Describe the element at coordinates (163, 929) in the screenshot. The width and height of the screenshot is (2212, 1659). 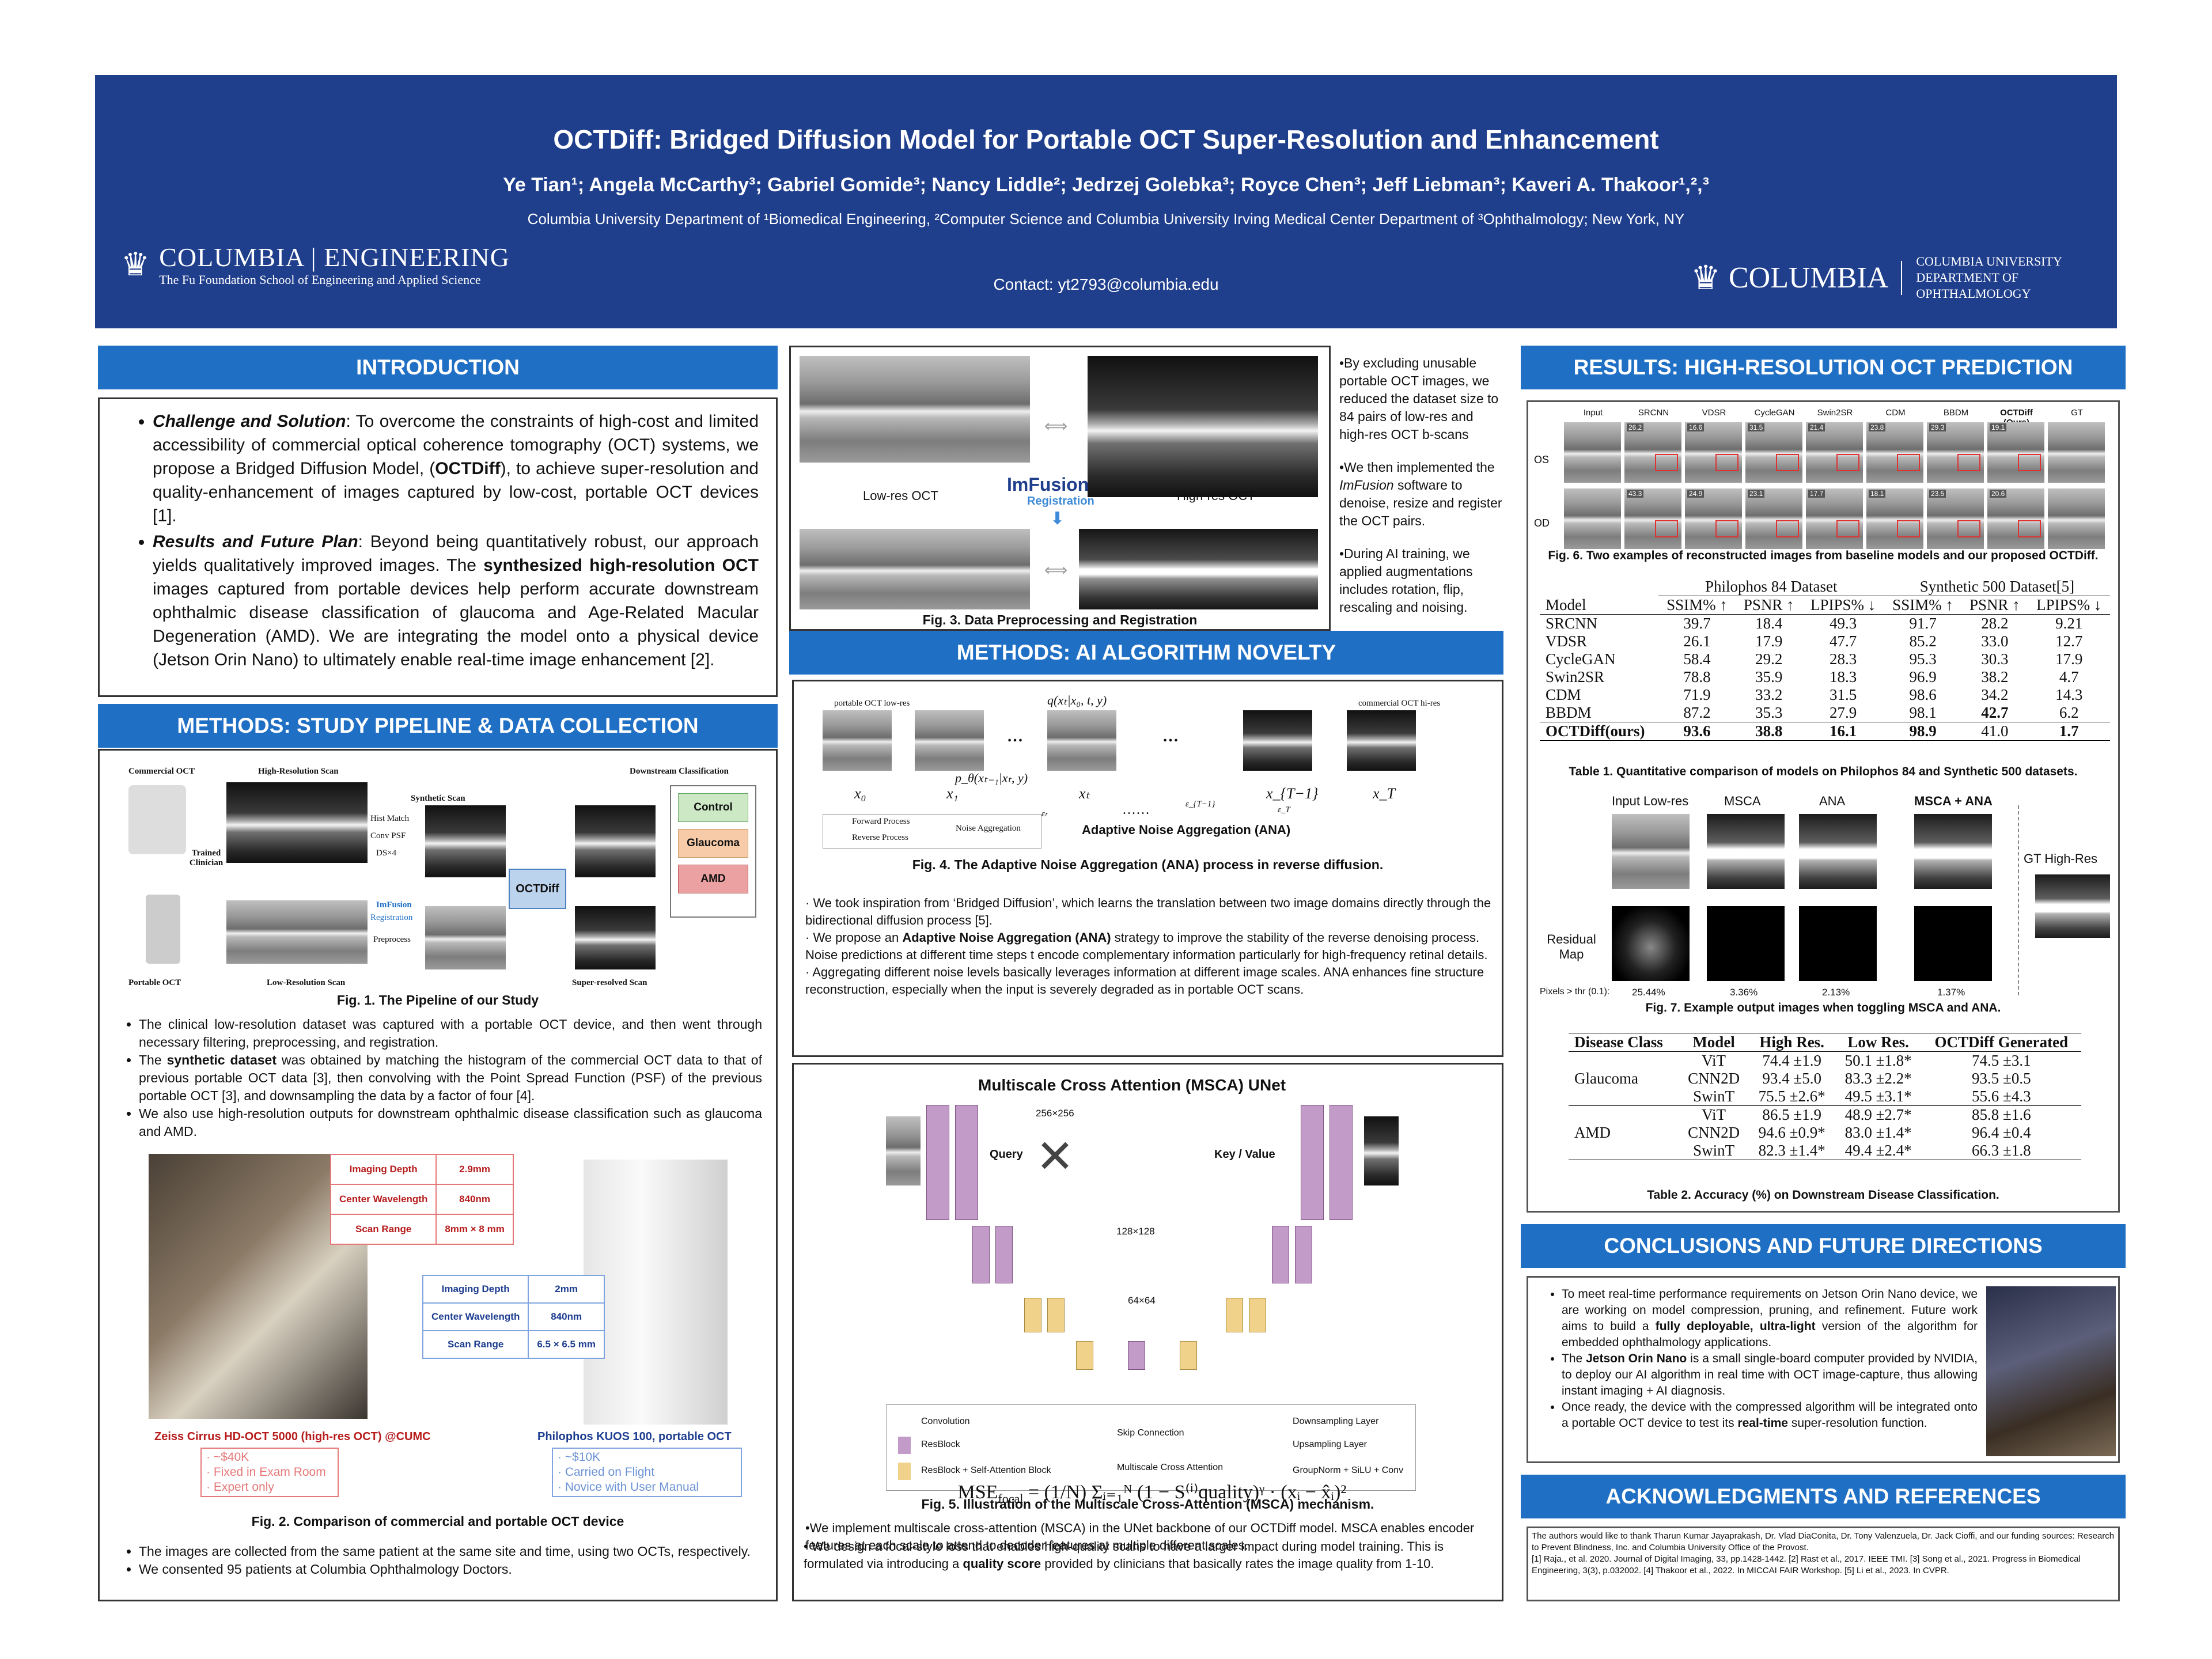
I see `portable-oct-photo` at that location.